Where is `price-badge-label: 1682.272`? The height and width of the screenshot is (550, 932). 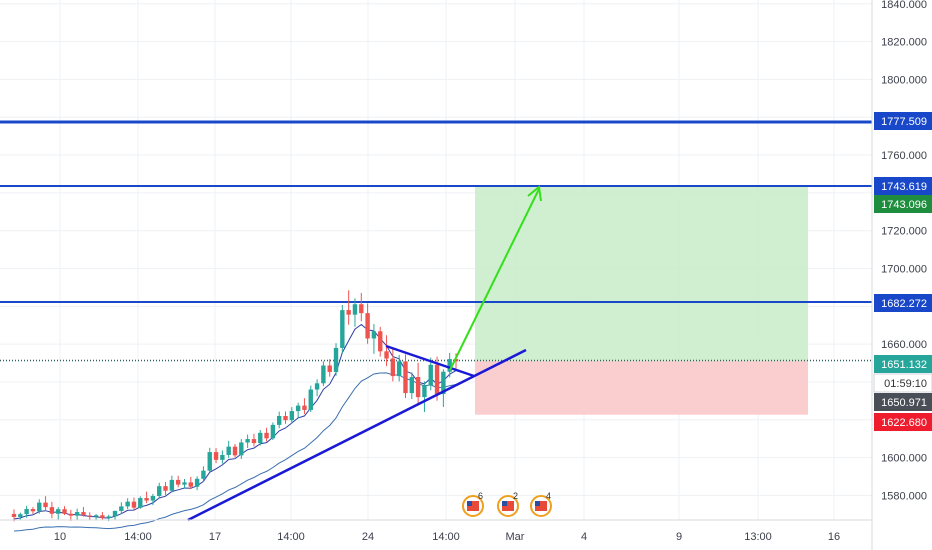 price-badge-label: 1682.272 is located at coordinates (904, 304).